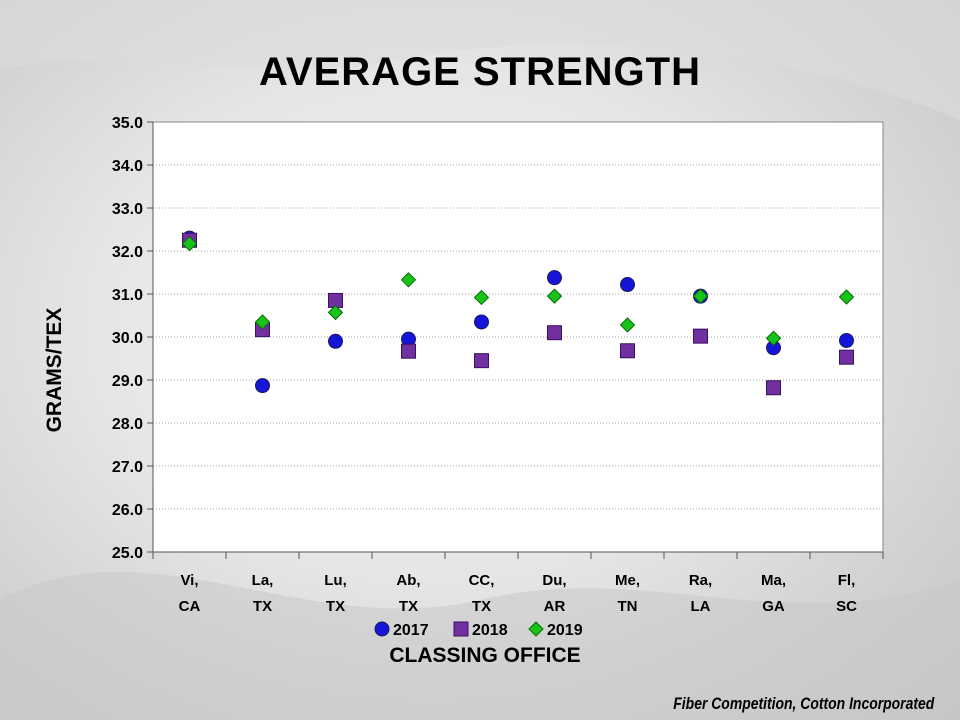  Describe the element at coordinates (127, 166) in the screenshot. I see `y-tick-label: 34.0` at that location.